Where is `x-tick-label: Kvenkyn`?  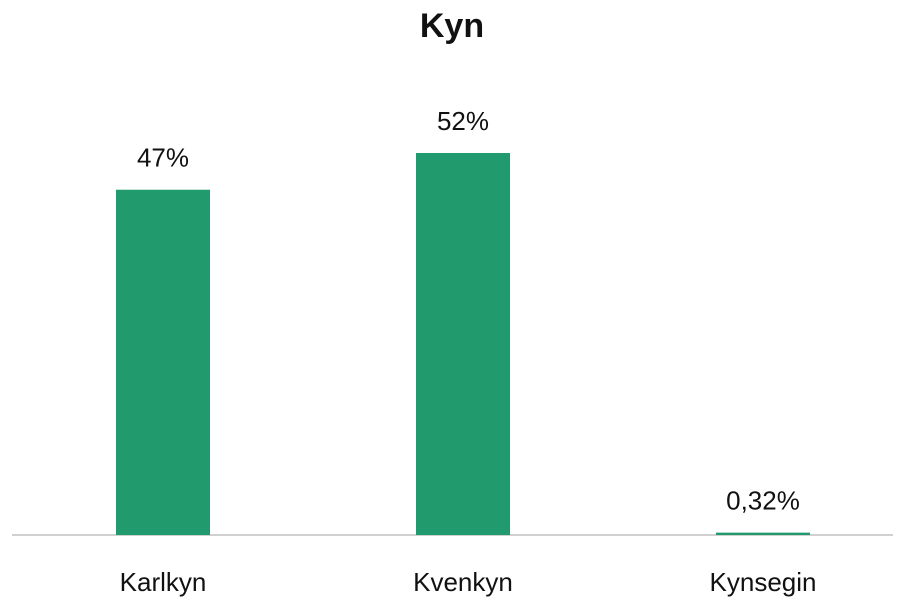
x-tick-label: Kvenkyn is located at coordinates (463, 582).